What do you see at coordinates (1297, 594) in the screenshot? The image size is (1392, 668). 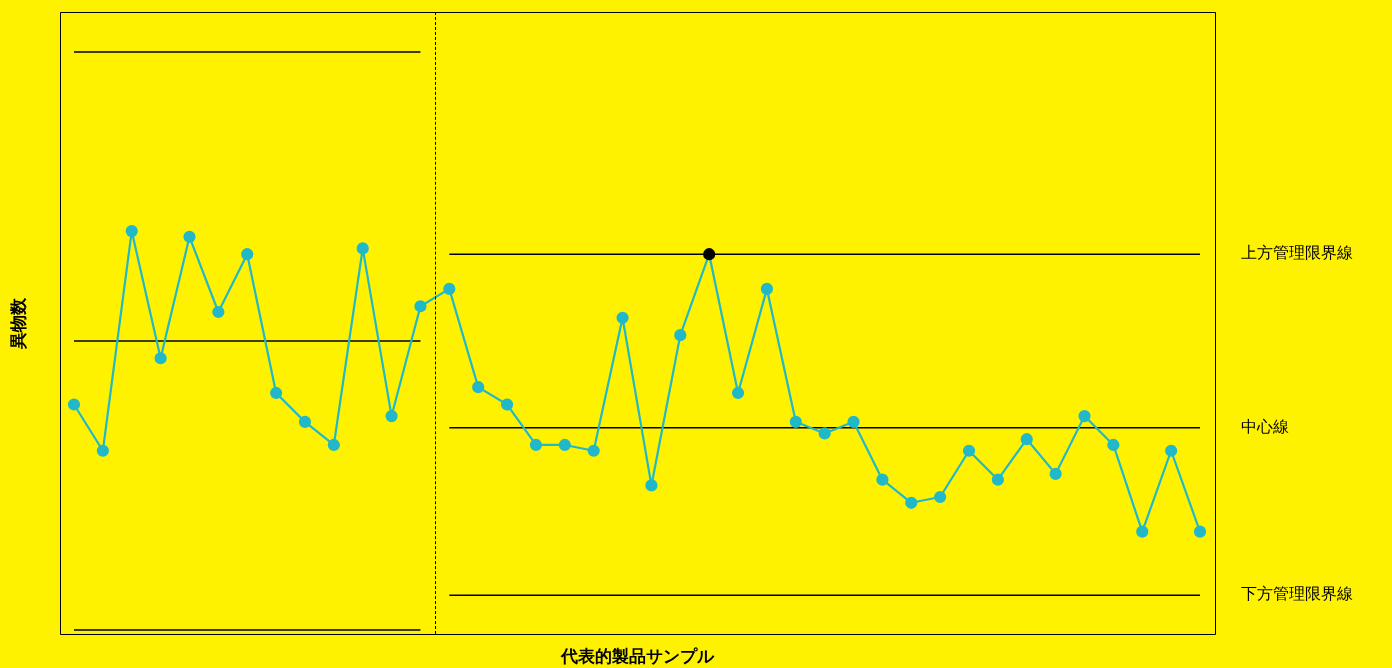 I see `text: 下方管理限界線` at bounding box center [1297, 594].